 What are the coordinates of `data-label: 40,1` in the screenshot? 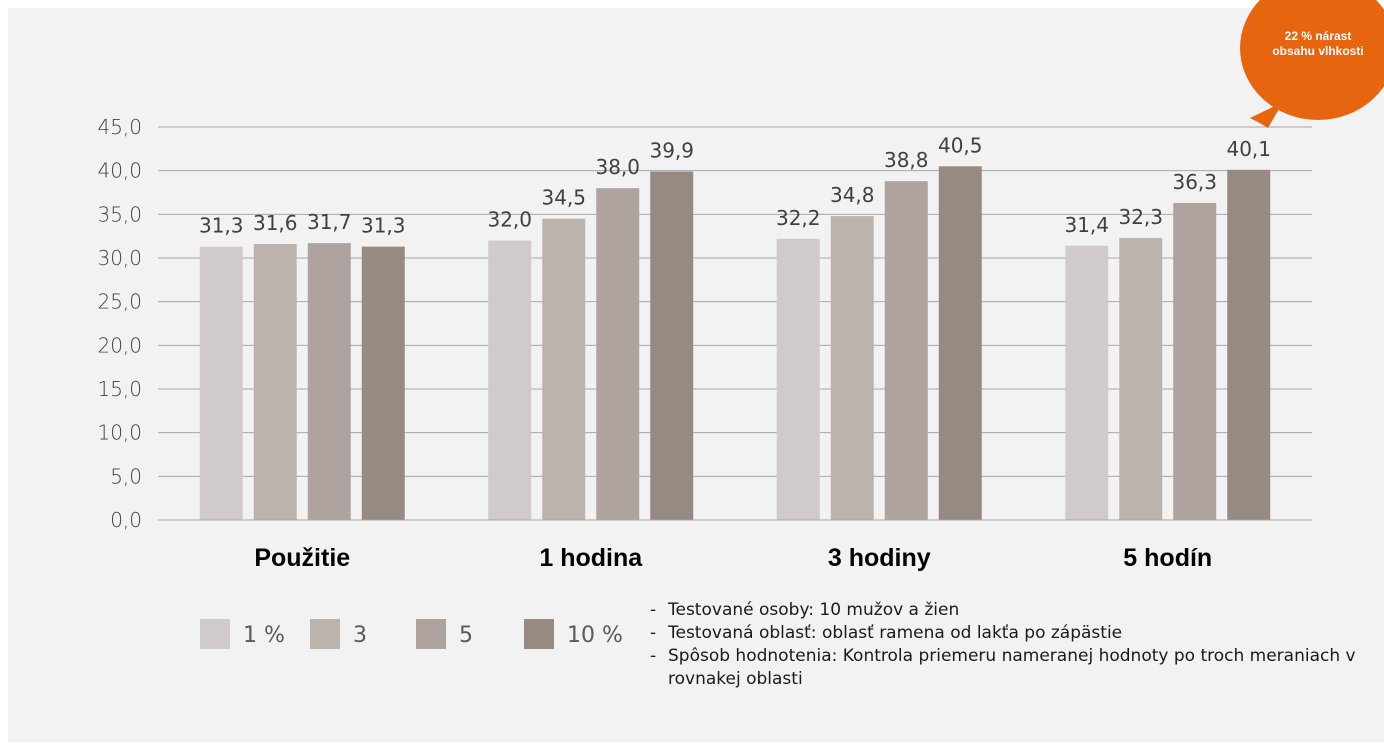 It's located at (1248, 149).